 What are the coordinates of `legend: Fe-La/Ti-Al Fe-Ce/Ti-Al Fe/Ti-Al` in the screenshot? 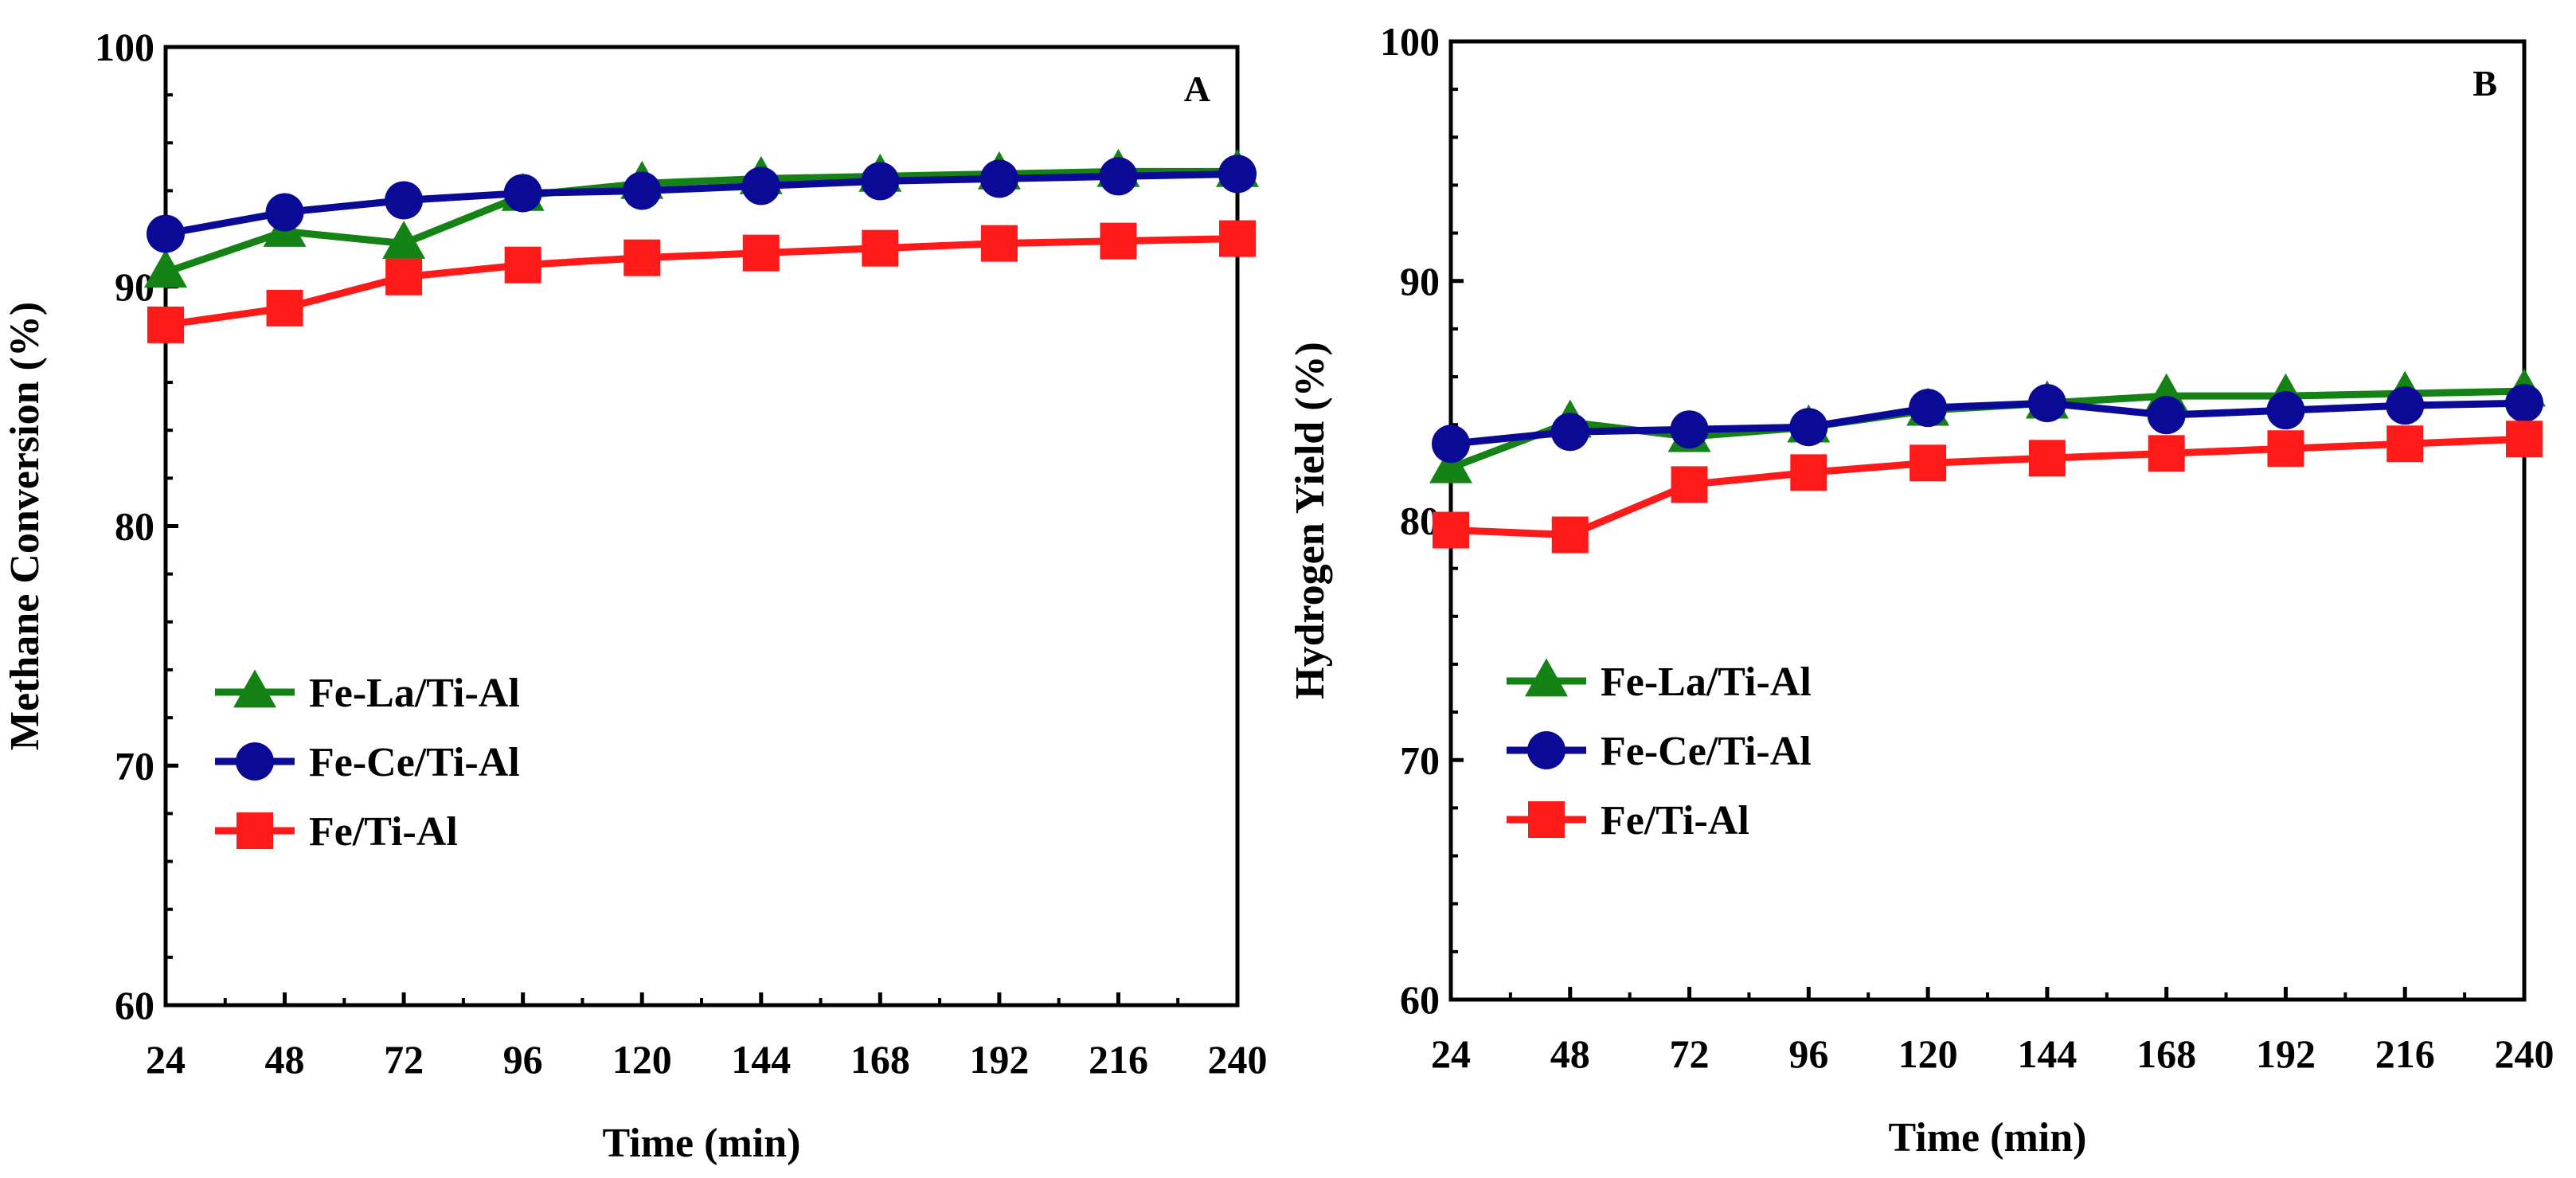 It's located at (368, 762).